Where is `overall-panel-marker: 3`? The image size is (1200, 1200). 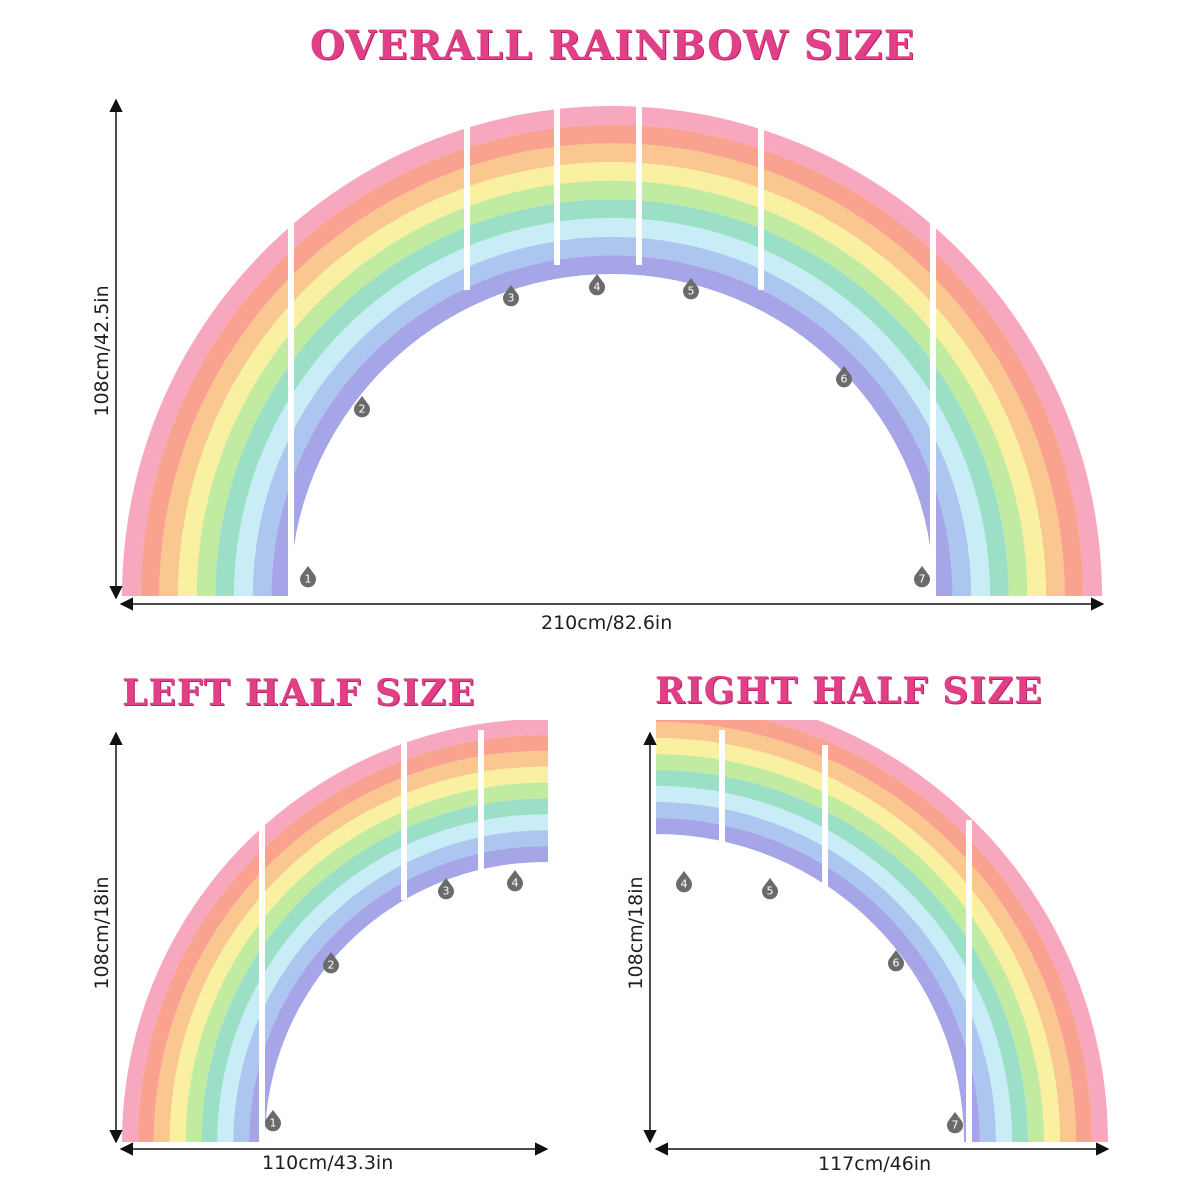 overall-panel-marker: 3 is located at coordinates (510, 296).